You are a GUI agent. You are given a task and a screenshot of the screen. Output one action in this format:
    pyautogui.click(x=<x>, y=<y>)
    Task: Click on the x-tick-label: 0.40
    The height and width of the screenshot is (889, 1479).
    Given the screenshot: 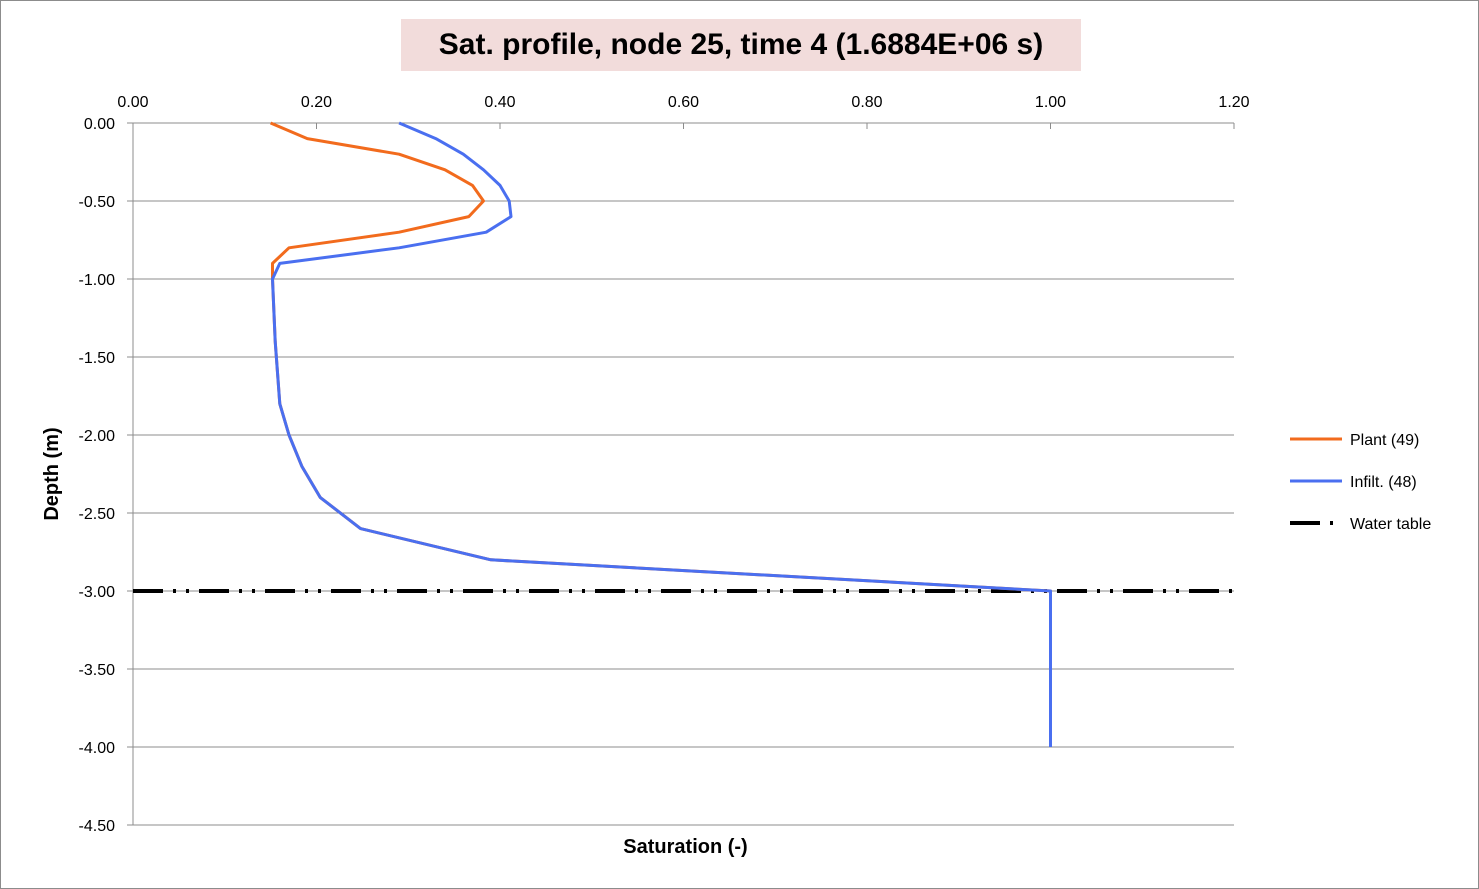 What is the action you would take?
    pyautogui.click(x=499, y=102)
    